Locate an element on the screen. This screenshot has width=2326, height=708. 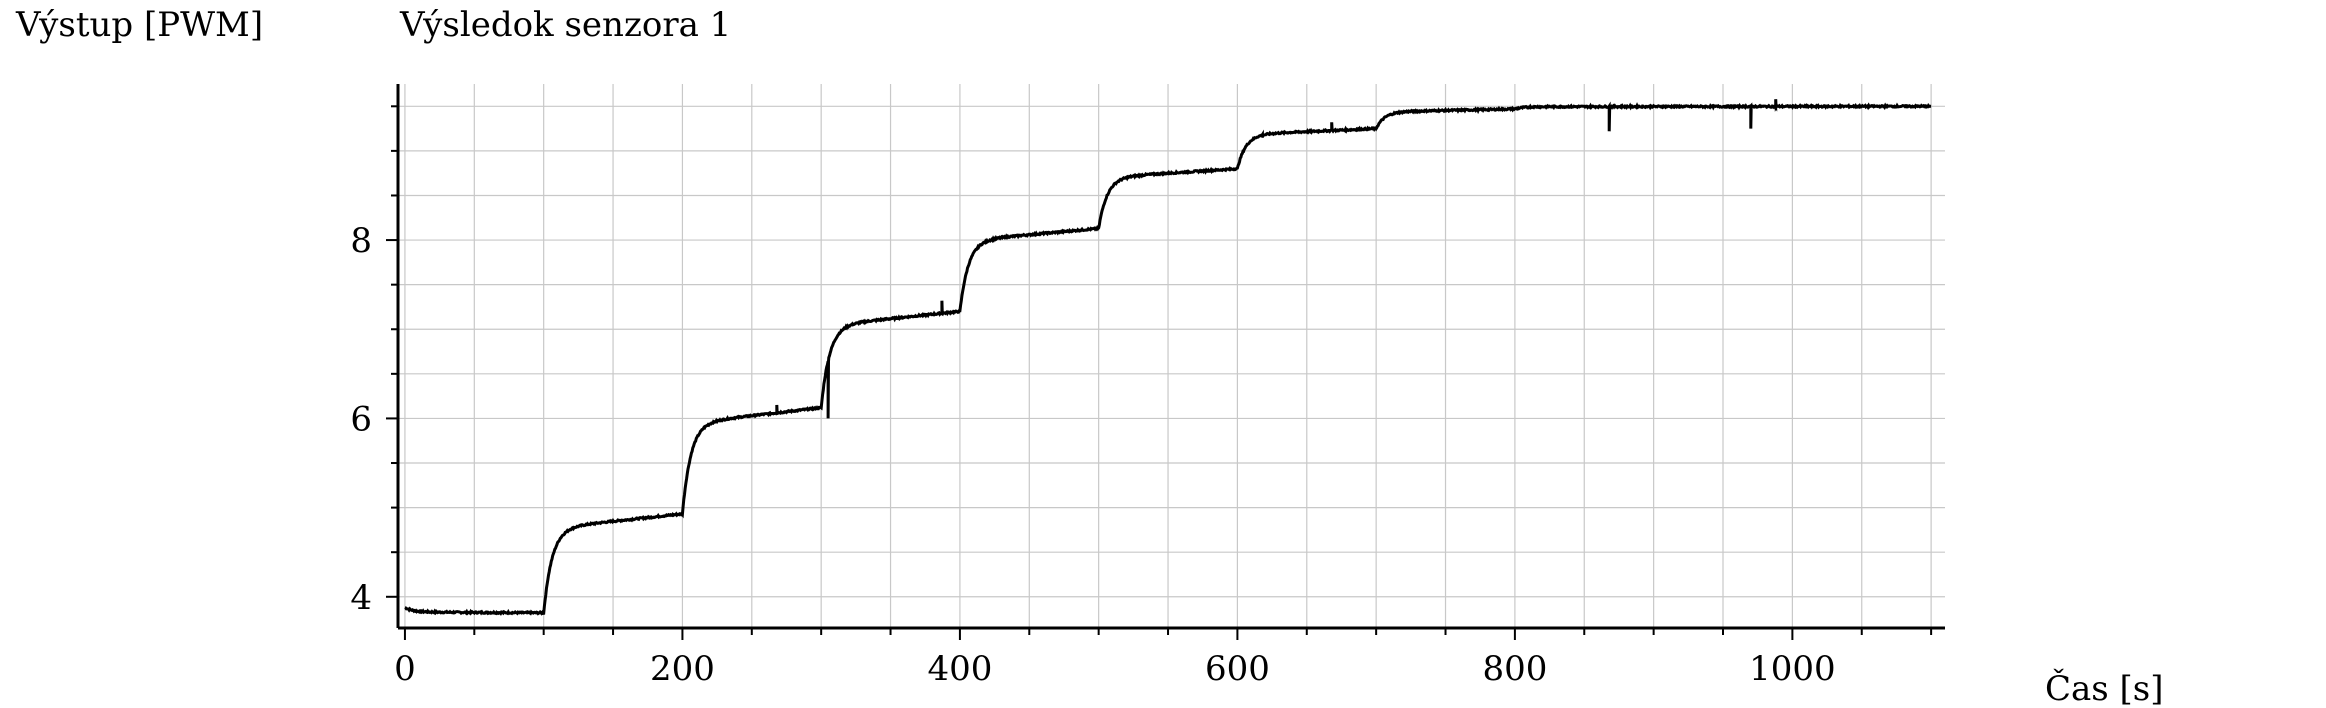
x-tick-label: 800 is located at coordinates (1514, 669).